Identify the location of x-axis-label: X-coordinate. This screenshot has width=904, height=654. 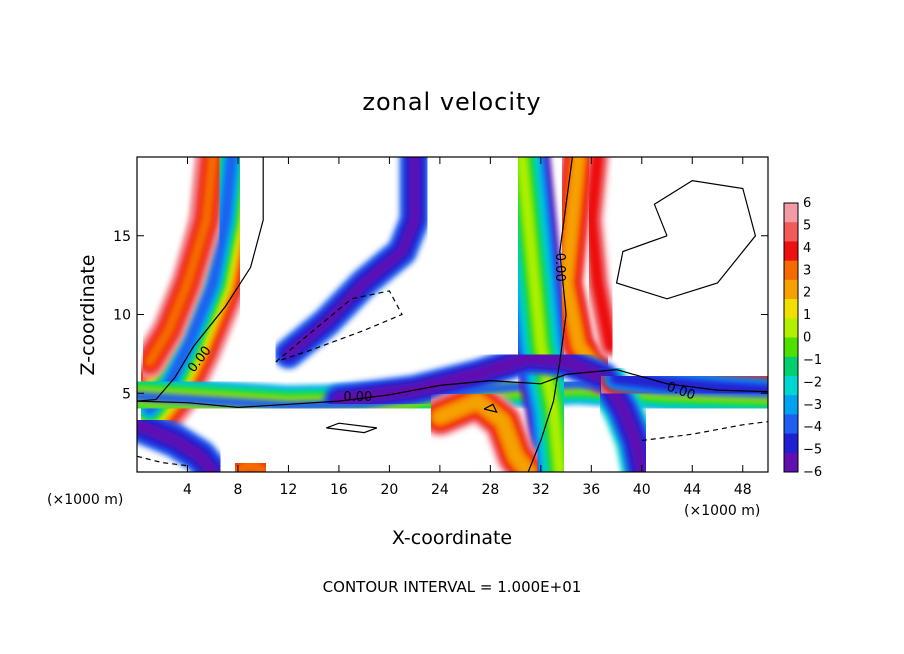
(452, 538).